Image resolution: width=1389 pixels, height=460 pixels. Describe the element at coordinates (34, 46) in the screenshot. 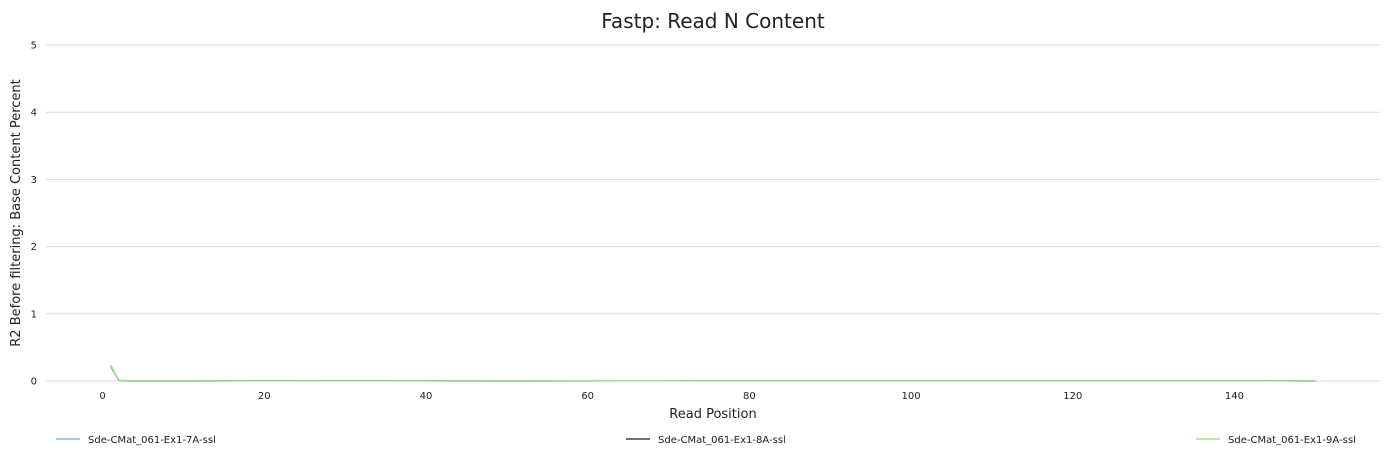

I see `y-tick-label: 5` at that location.